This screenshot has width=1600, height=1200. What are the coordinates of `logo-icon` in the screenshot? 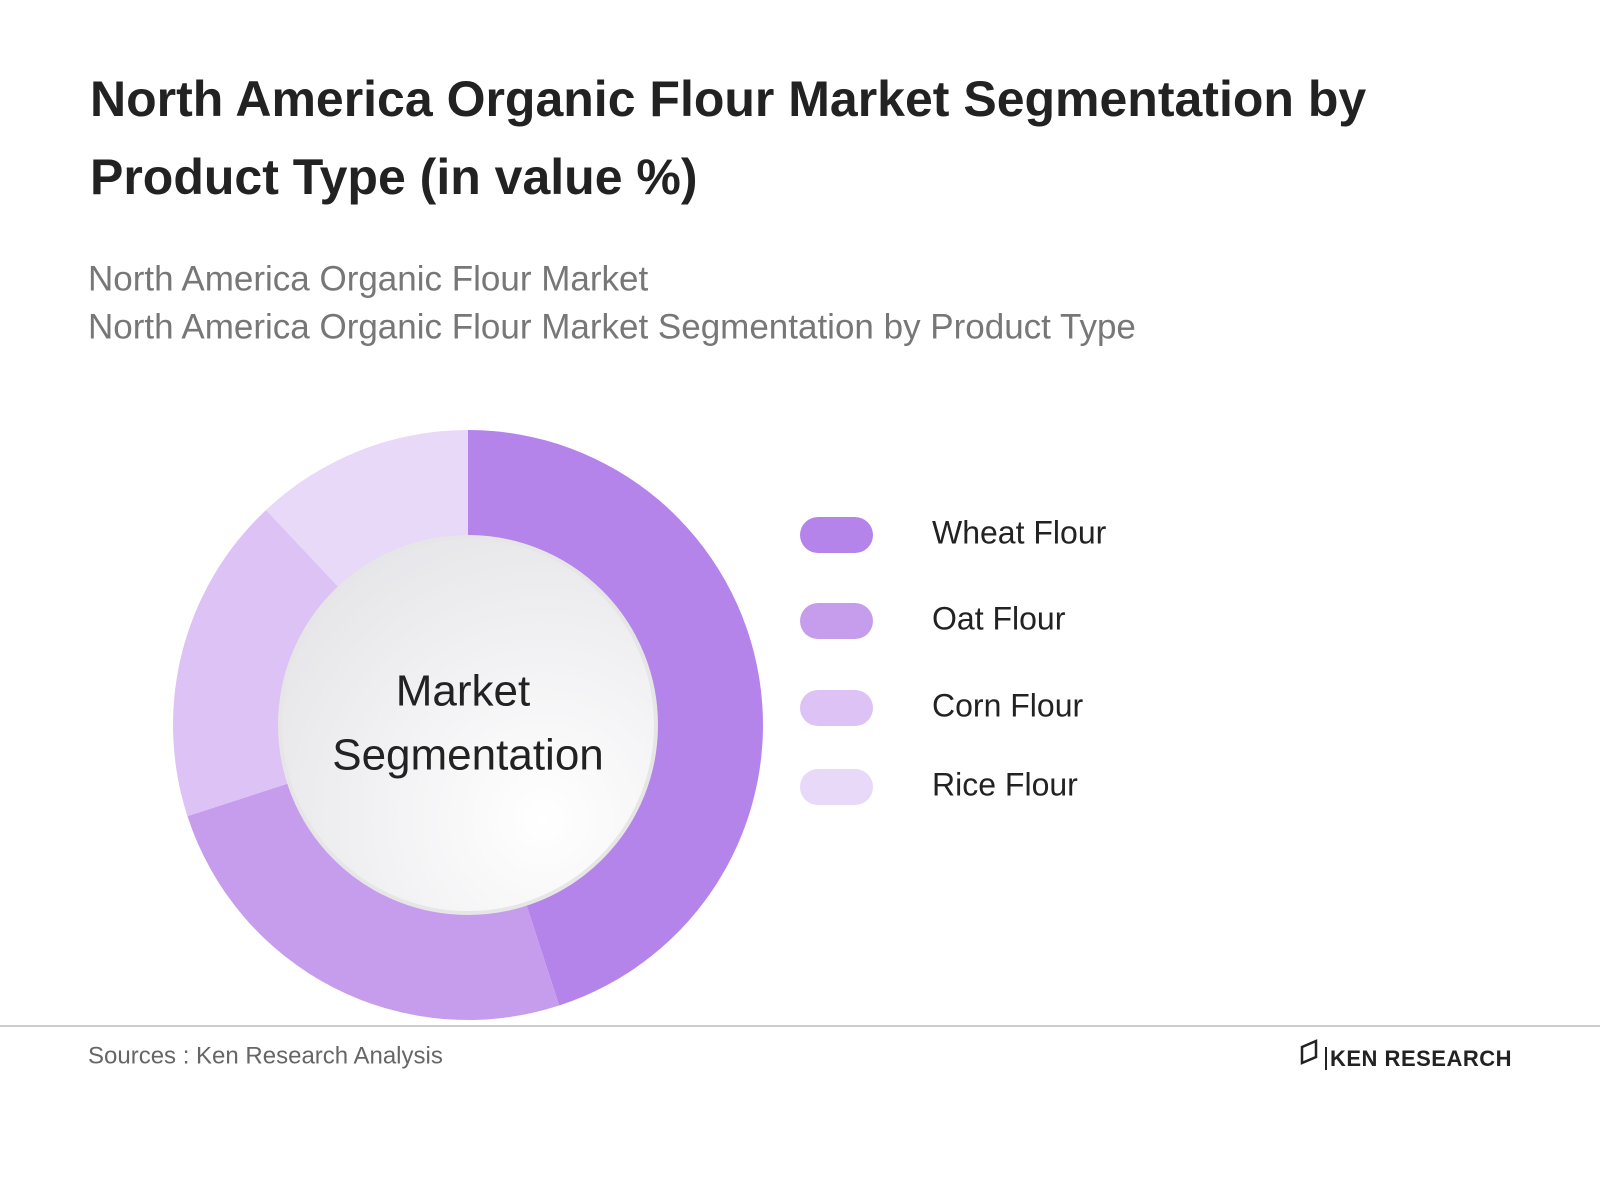 It's located at (1313, 1054).